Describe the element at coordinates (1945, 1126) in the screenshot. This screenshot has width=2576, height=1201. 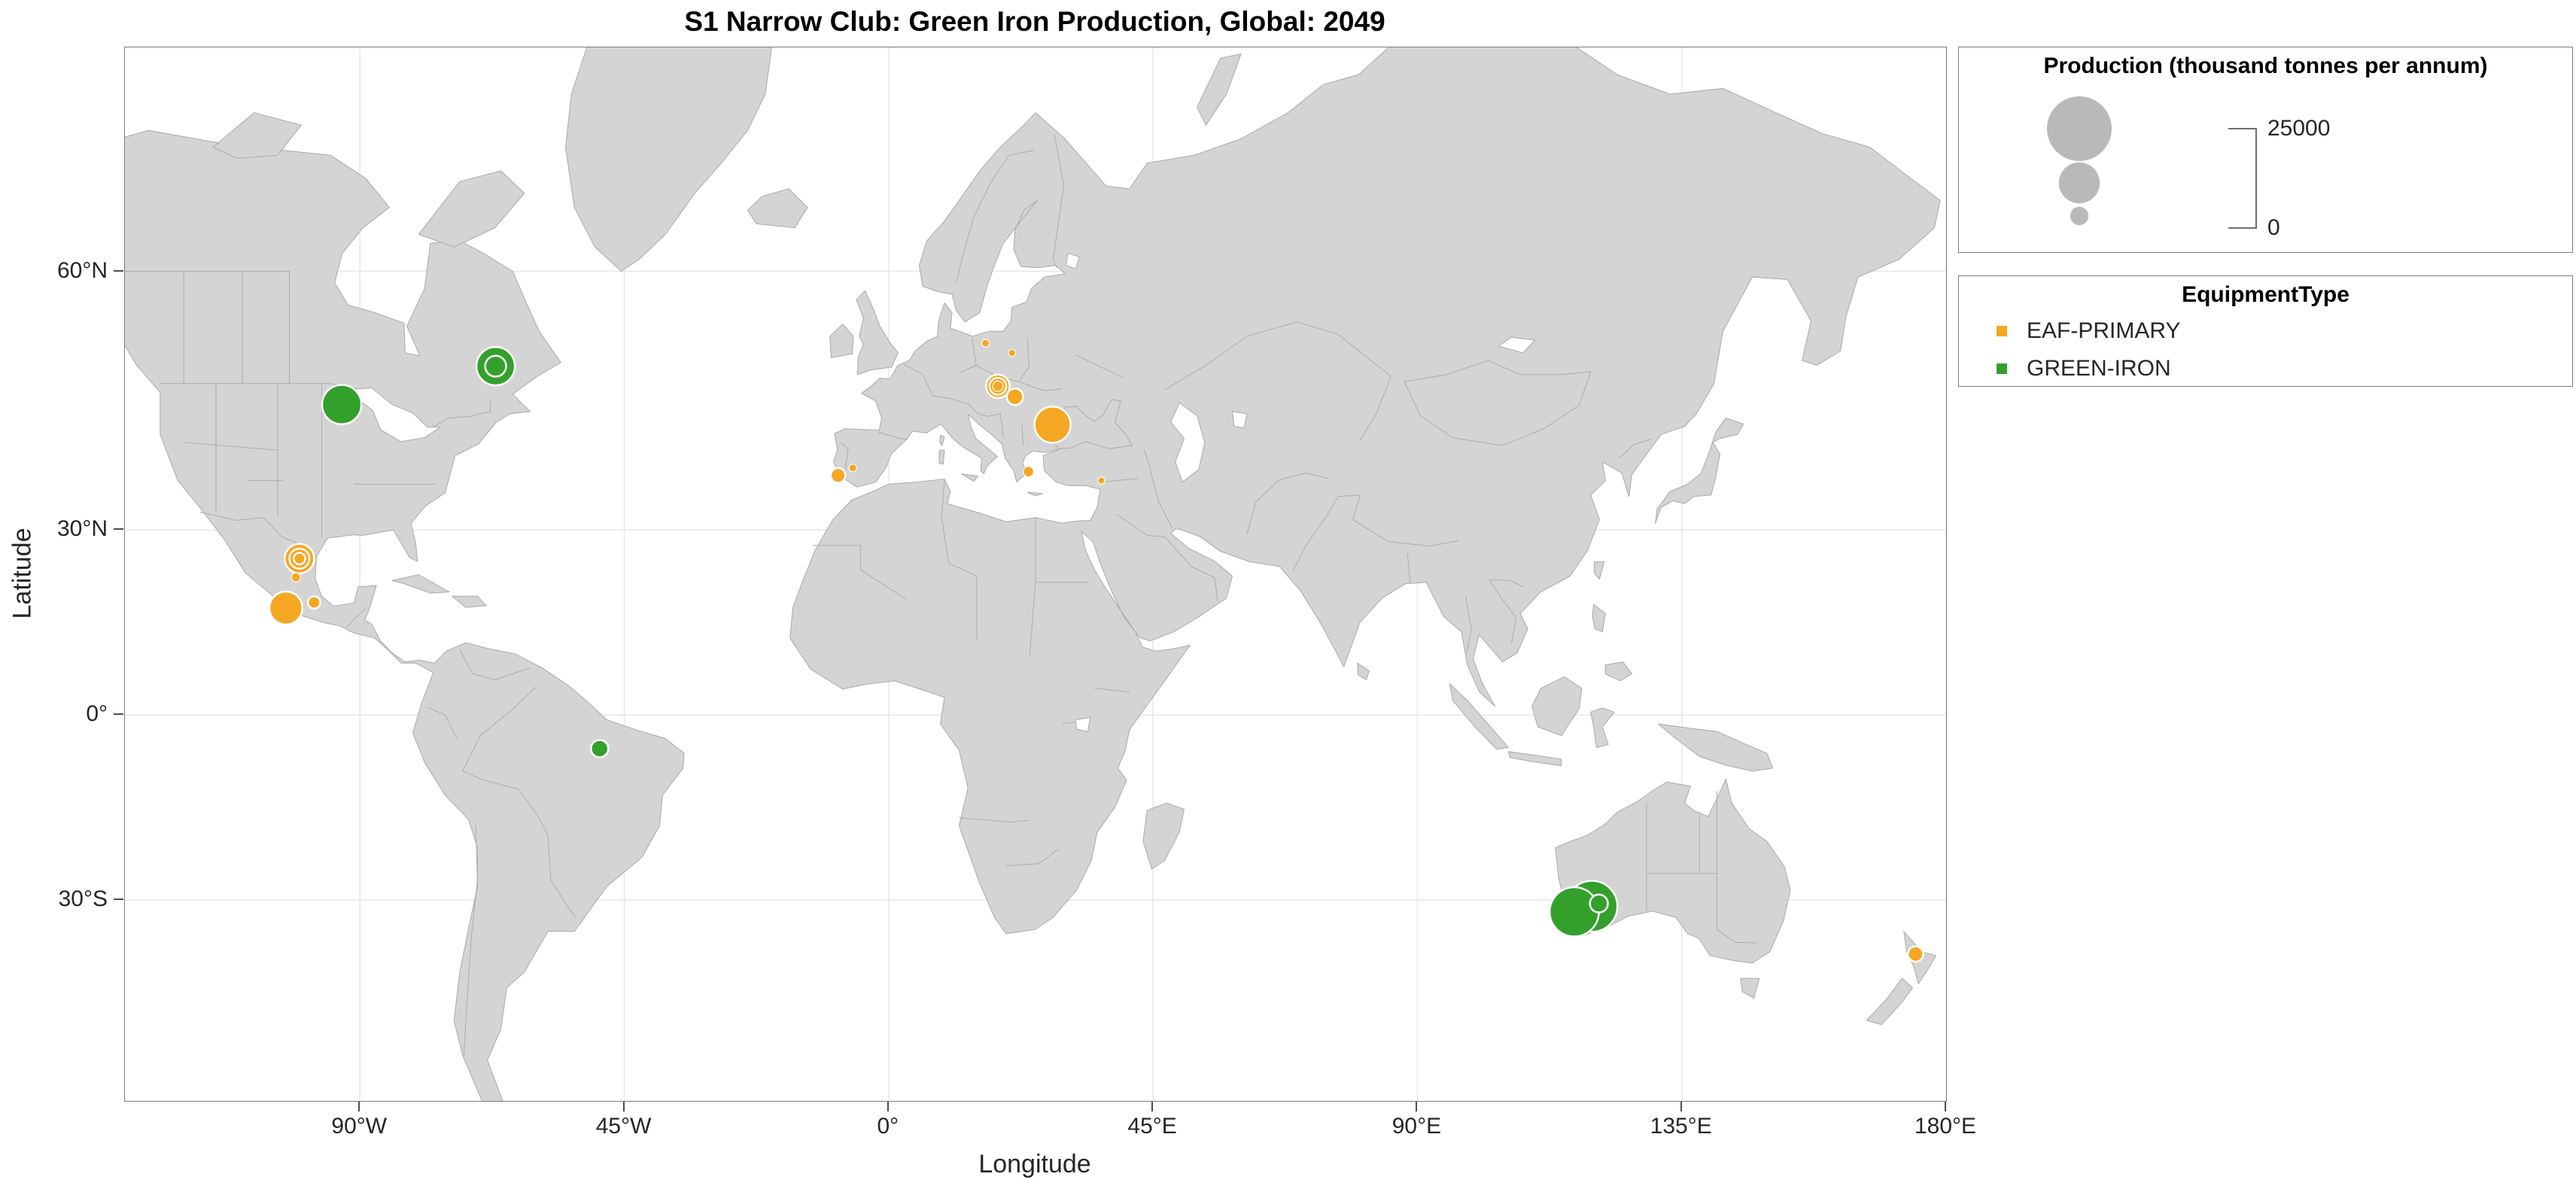
I see `x-tick-label: 180°E` at that location.